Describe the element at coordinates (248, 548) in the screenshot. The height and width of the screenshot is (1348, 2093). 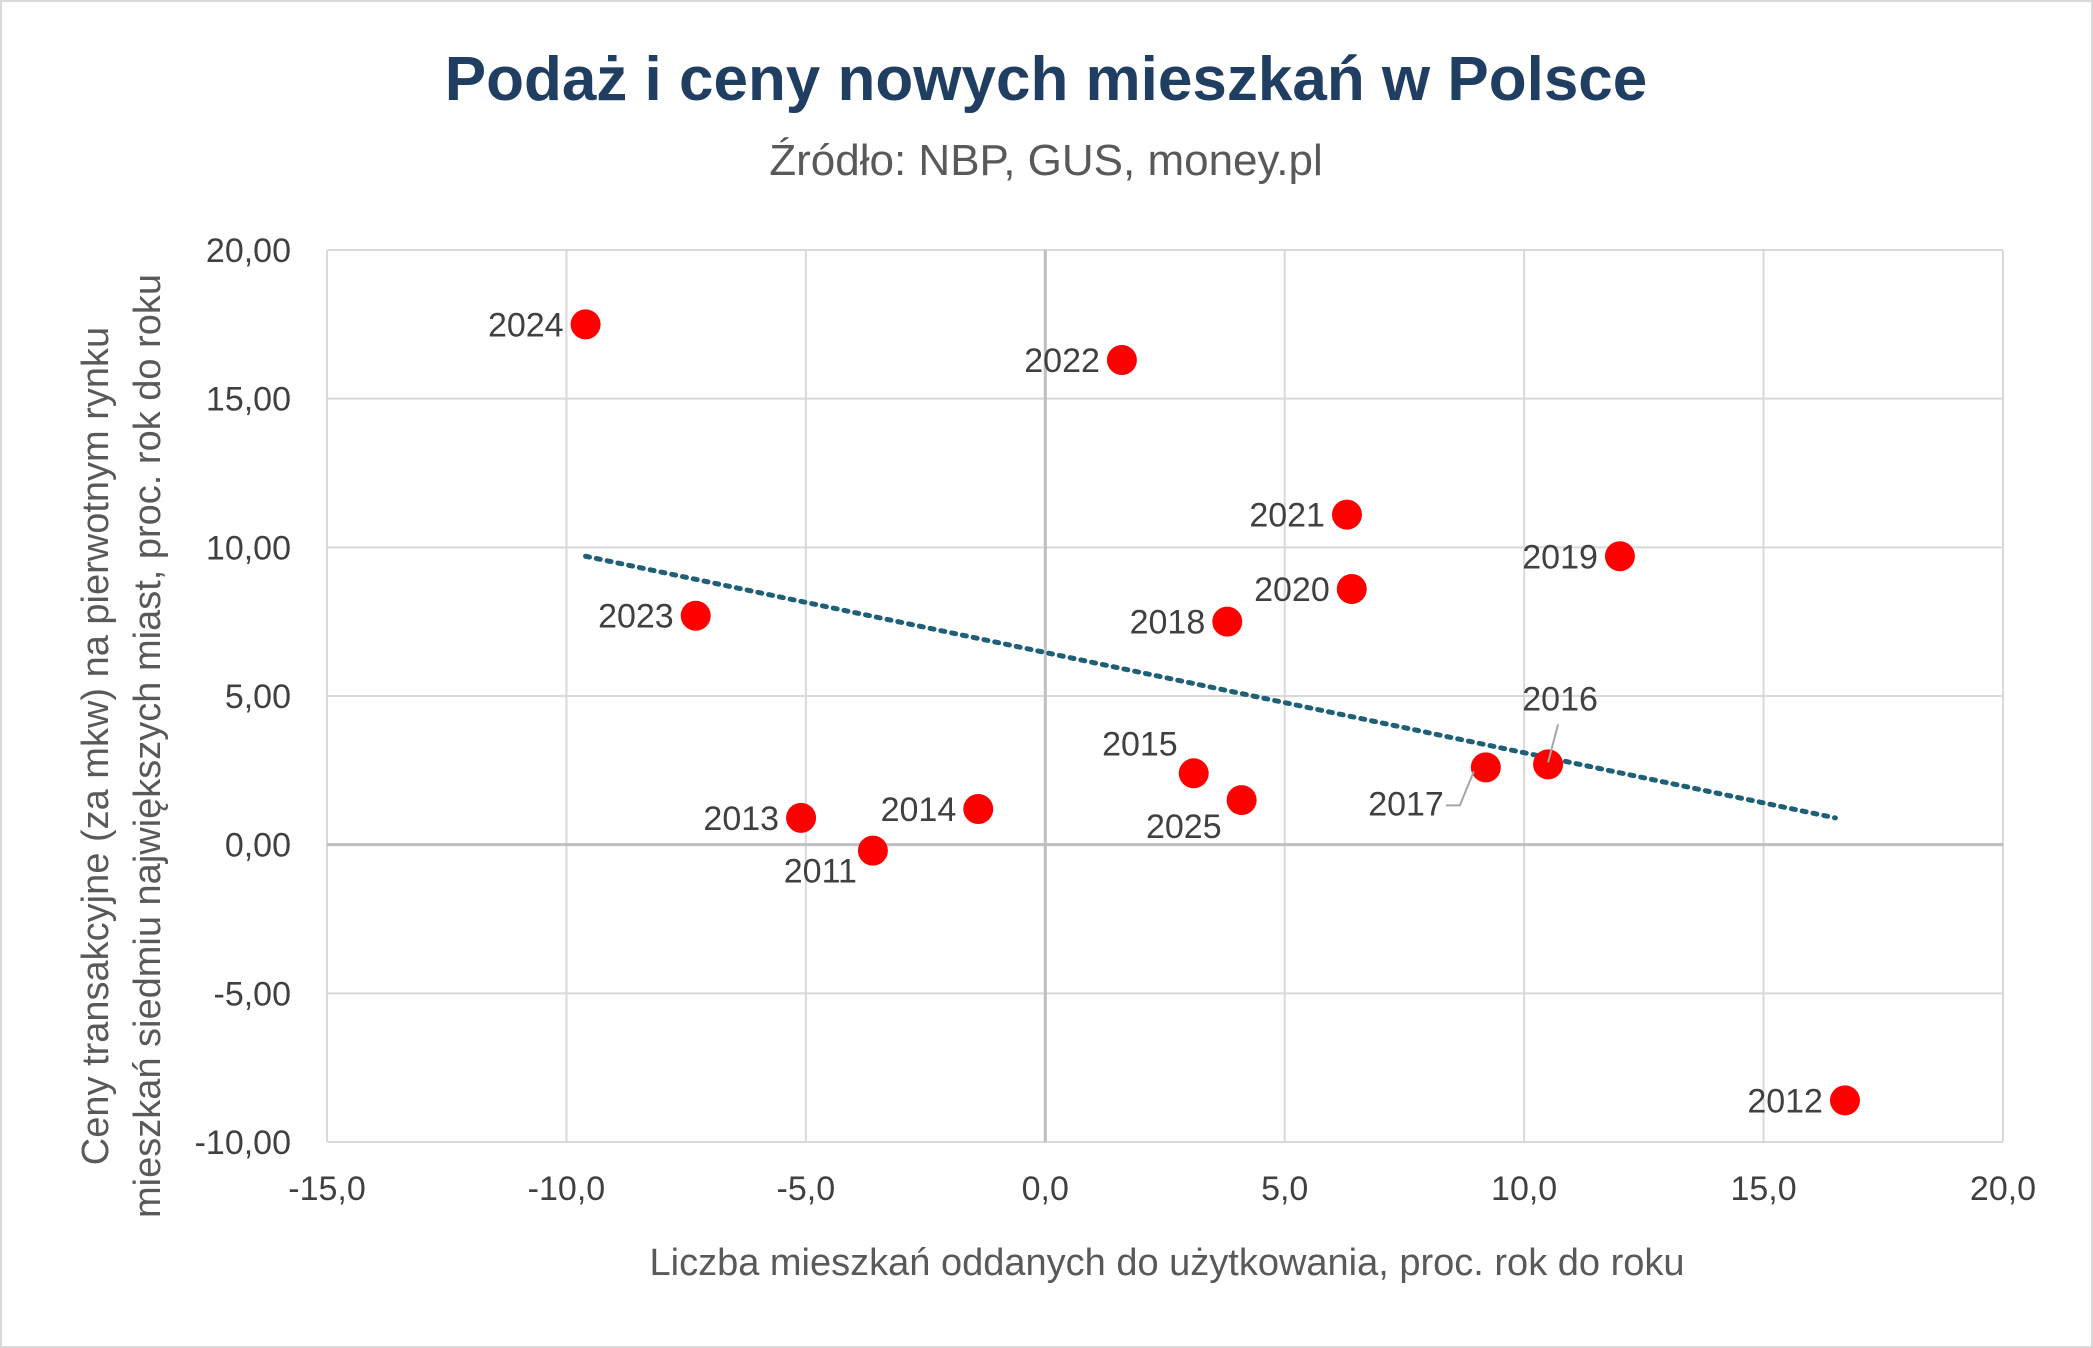
I see `y-tick-label: 10,00` at that location.